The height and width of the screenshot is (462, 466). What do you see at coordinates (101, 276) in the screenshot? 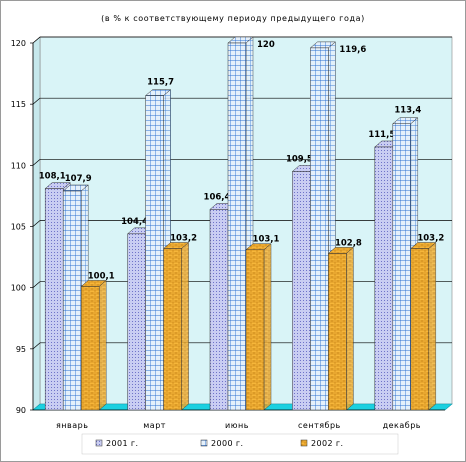
I see `data-label-series-2002-0: 100,1` at bounding box center [101, 276].